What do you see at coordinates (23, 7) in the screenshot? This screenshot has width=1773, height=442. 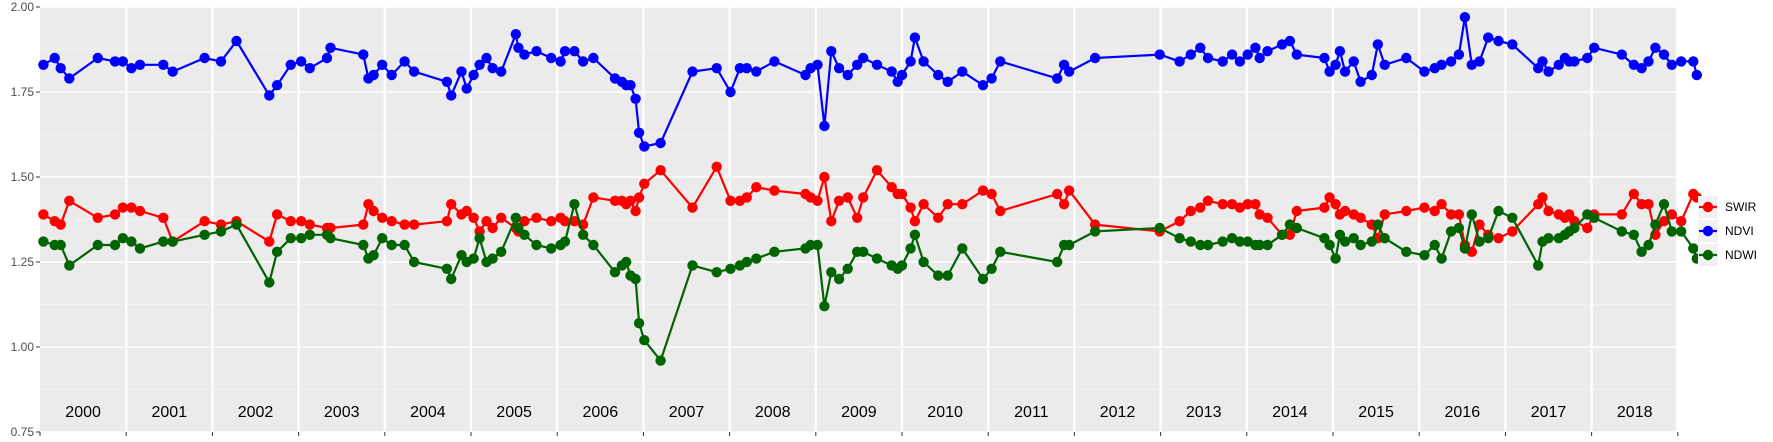 I see `y-tick-label: 2.00` at bounding box center [23, 7].